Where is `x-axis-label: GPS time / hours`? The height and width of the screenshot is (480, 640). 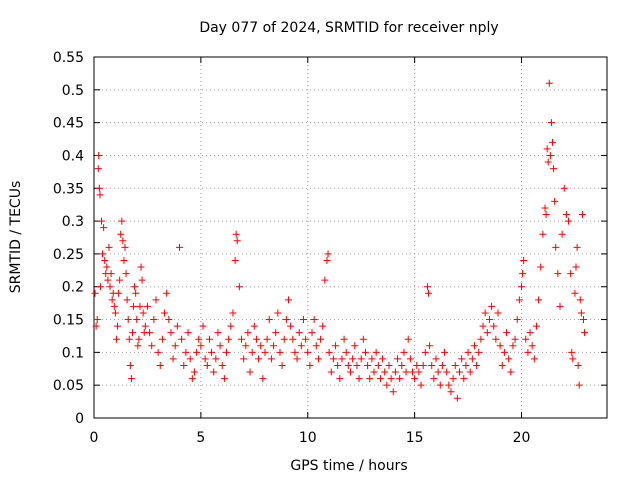
x-axis-label: GPS time / hours is located at coordinates (348, 466).